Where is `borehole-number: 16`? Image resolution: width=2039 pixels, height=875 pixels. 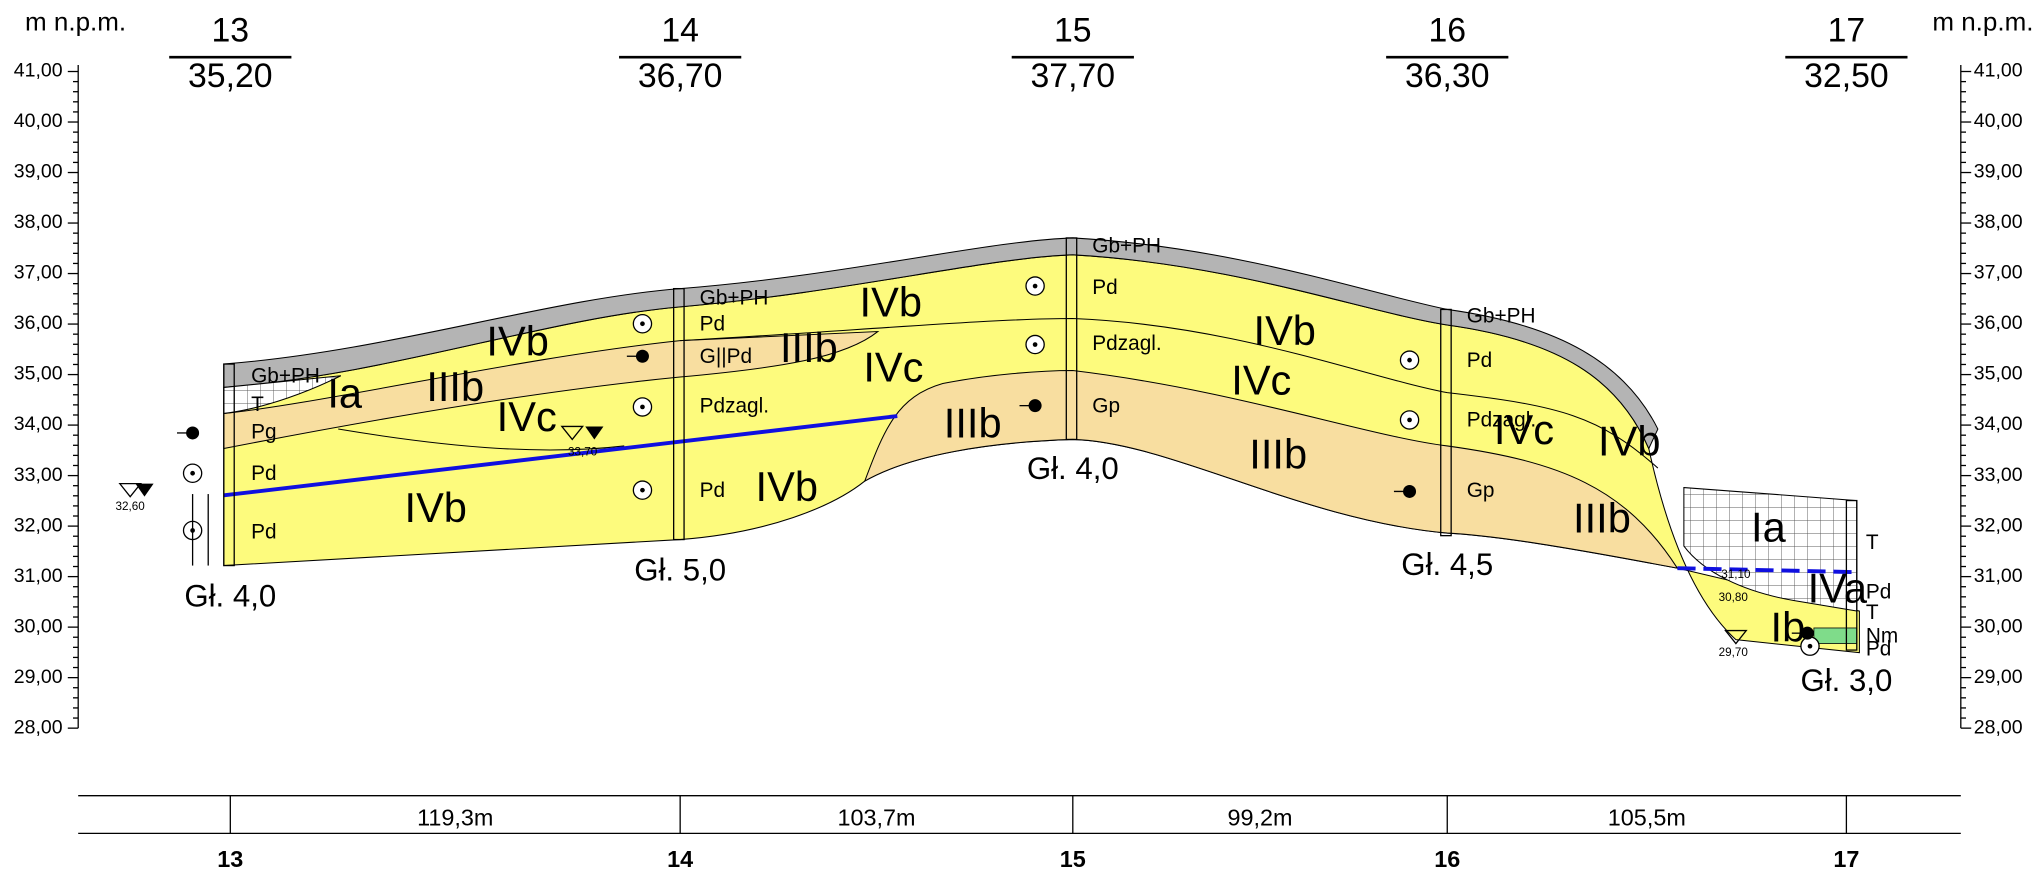
borehole-number: 16 is located at coordinates (1447, 30).